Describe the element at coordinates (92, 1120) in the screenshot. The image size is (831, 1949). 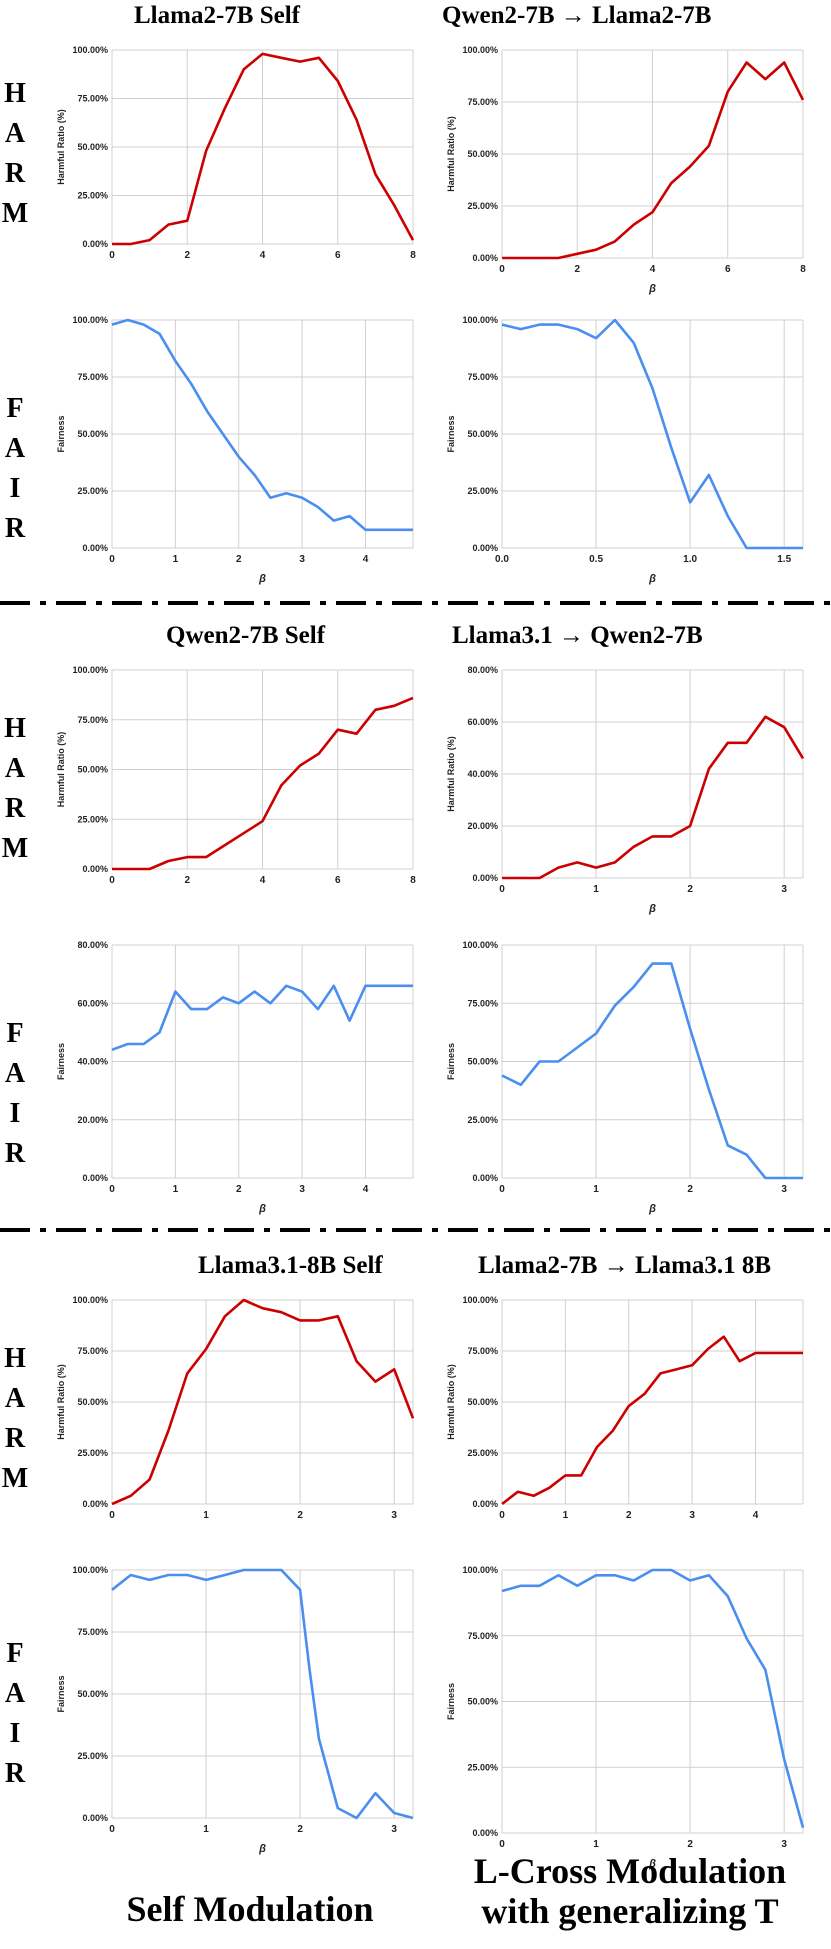
I see `y-tick-label: 20.00%` at that location.